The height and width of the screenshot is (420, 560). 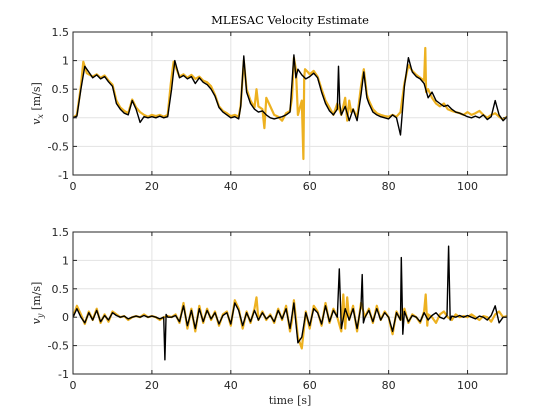 What do you see at coordinates (37, 303) in the screenshot?
I see `y-axis-label: vy [m/s]` at bounding box center [37, 303].